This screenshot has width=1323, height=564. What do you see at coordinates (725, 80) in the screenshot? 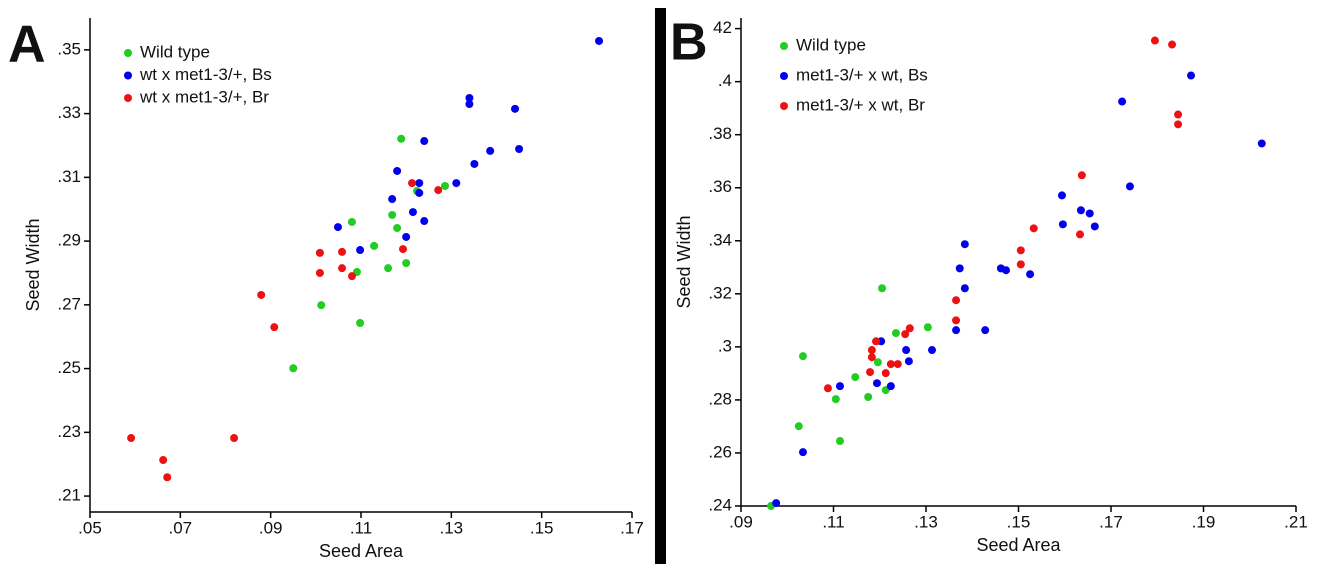
I see `y-tick-label: .4` at bounding box center [725, 80].